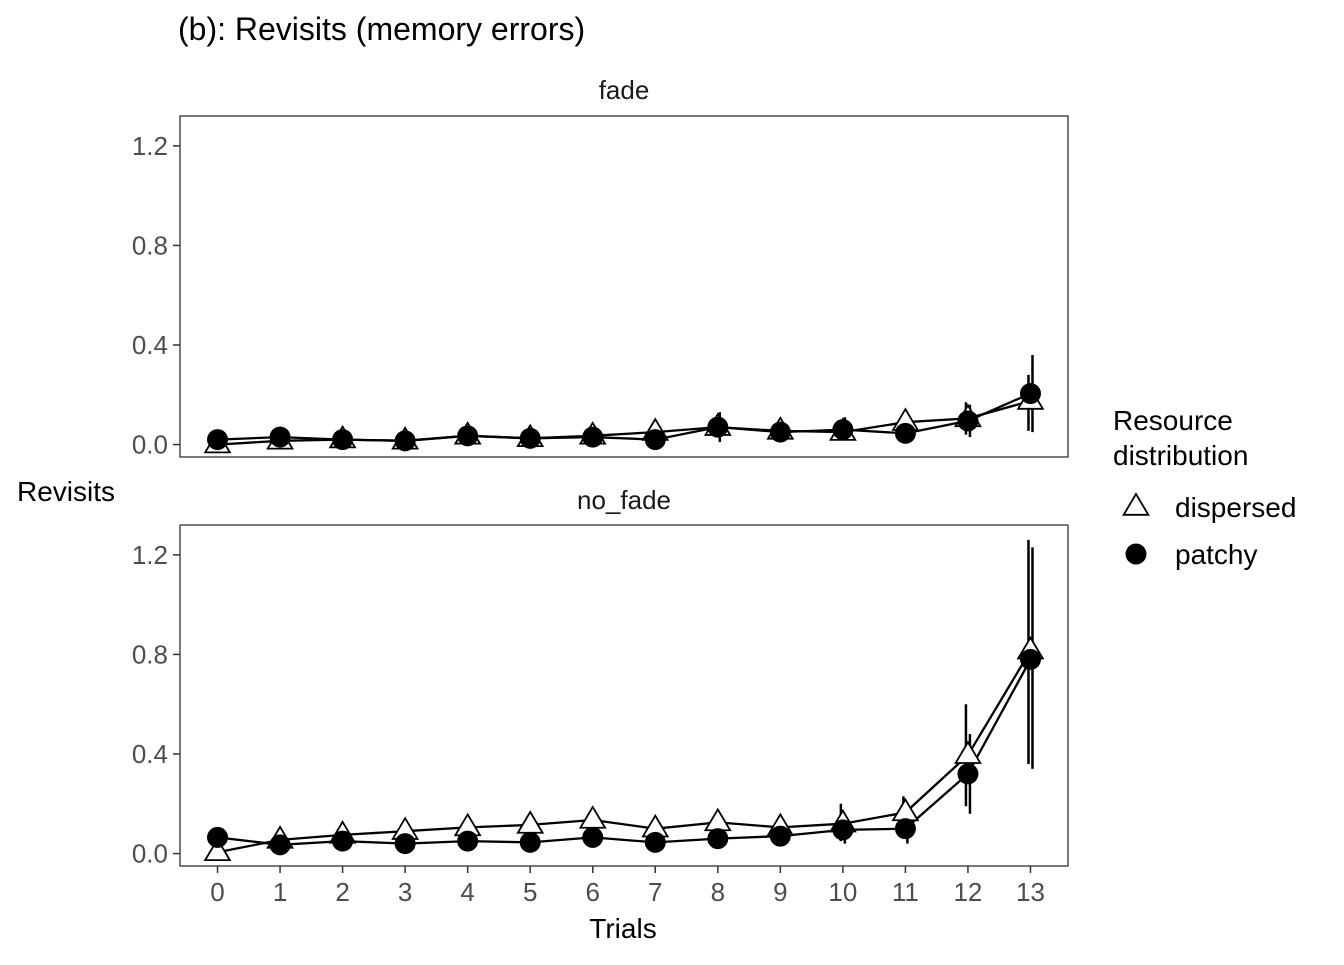 Image resolution: width=1344 pixels, height=965 pixels. Describe the element at coordinates (1235, 507) in the screenshot. I see `legend-label-dispersed: dispersed` at that location.